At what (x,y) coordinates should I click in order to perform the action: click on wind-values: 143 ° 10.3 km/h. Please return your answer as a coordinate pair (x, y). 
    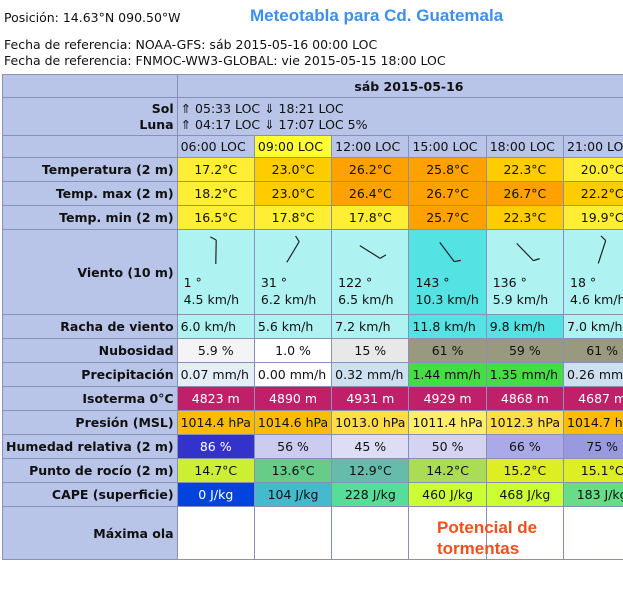
    Looking at the image, I should click on (446, 291).